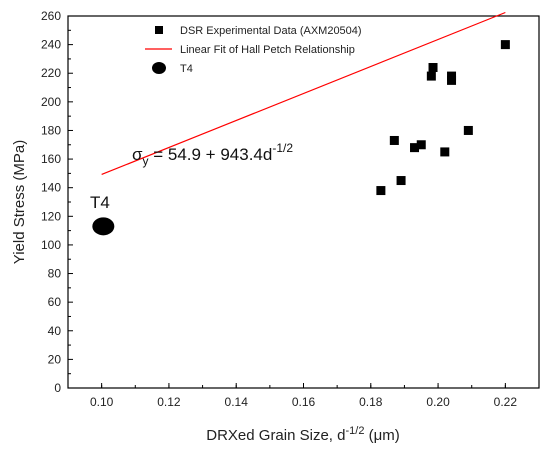  Describe the element at coordinates (51, 16) in the screenshot. I see `y-tick-label: 260` at that location.